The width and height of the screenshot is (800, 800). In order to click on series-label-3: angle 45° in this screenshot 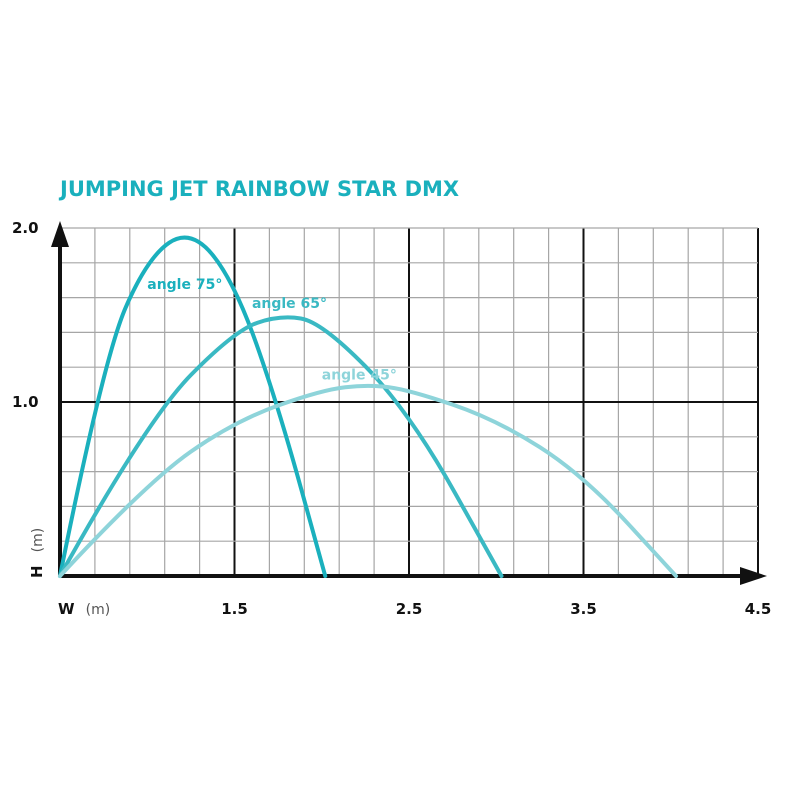, I will do `click(359, 375)`.